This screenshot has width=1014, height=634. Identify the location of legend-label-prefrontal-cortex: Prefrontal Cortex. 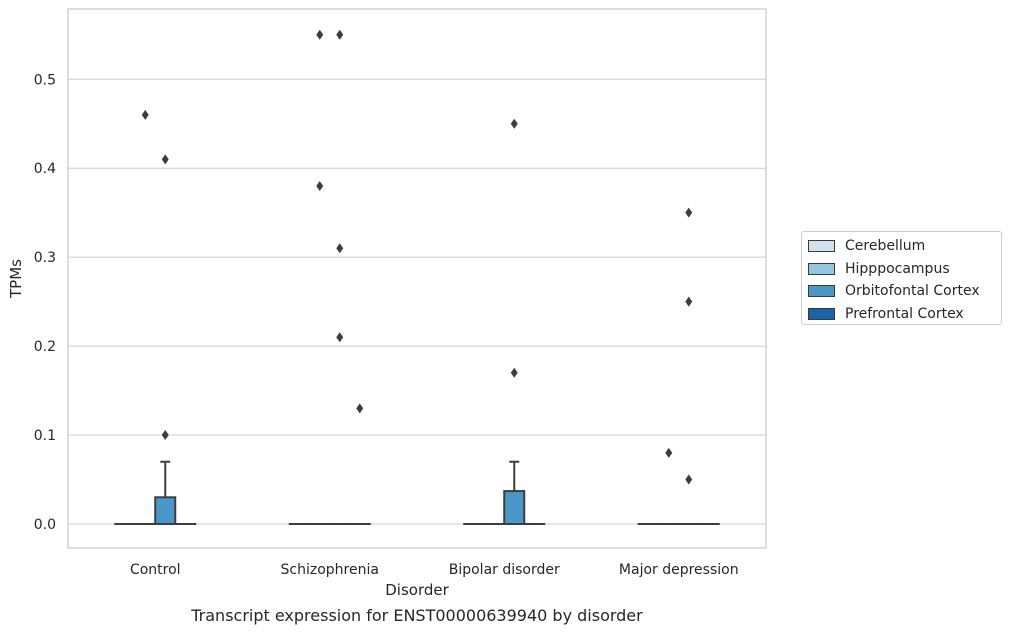
(904, 313).